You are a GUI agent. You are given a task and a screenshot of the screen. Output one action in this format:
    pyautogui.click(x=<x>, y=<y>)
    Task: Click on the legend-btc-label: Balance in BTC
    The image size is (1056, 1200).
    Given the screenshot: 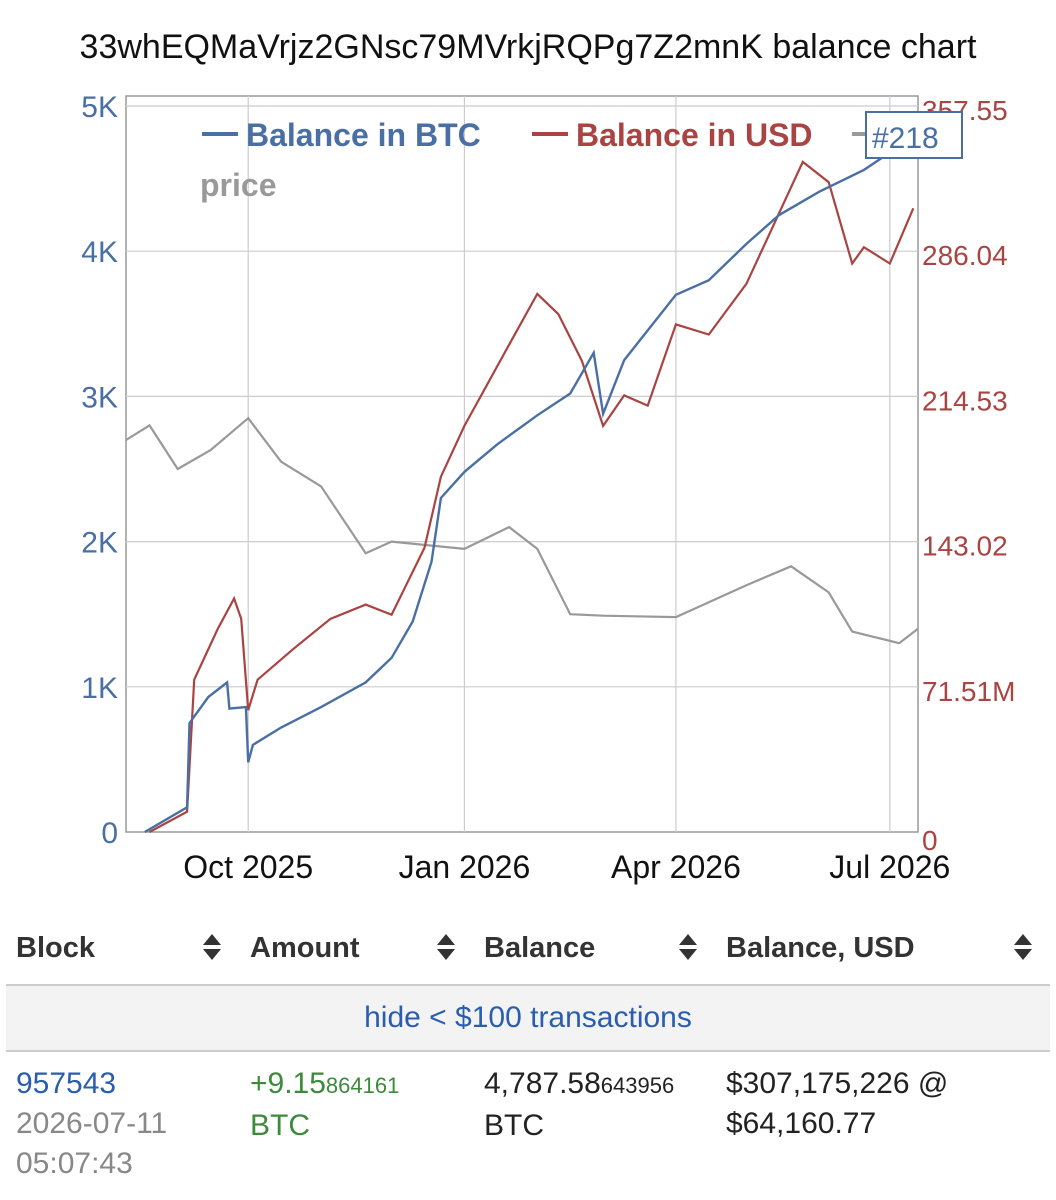 What is the action you would take?
    pyautogui.click(x=363, y=135)
    